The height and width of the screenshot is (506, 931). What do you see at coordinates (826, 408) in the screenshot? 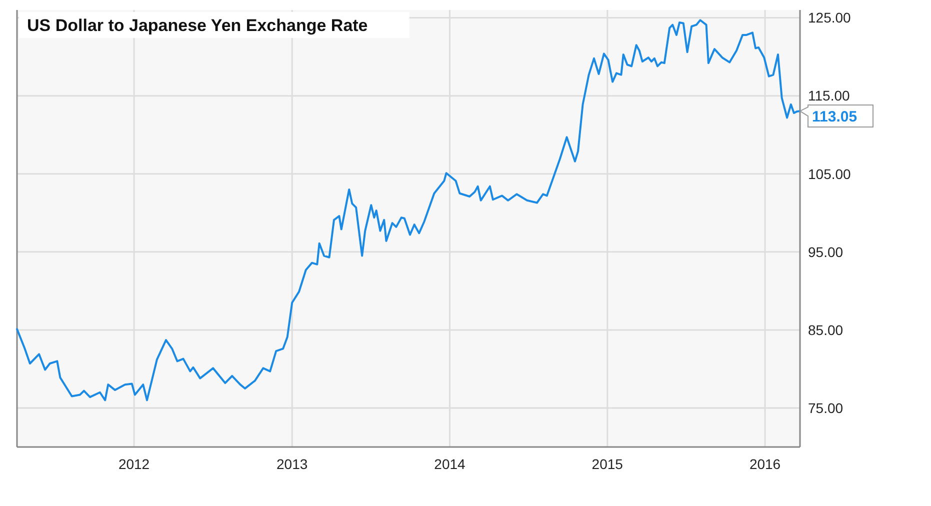
I see `y-tick-label: 75.00` at bounding box center [826, 408].